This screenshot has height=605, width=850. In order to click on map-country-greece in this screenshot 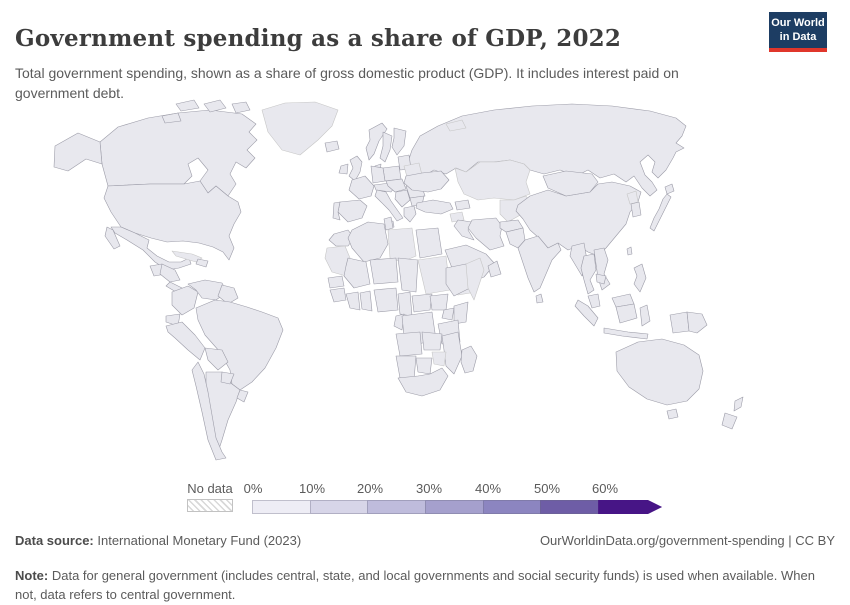, I will do `click(410, 214)`.